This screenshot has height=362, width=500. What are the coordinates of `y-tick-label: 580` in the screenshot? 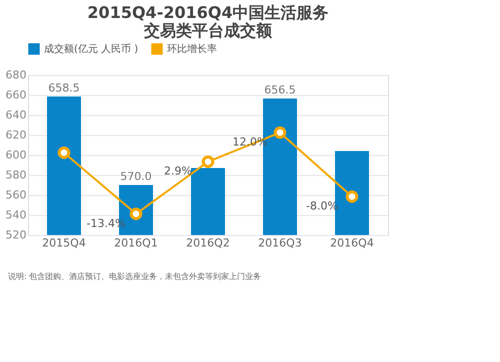 It's located at (16, 175).